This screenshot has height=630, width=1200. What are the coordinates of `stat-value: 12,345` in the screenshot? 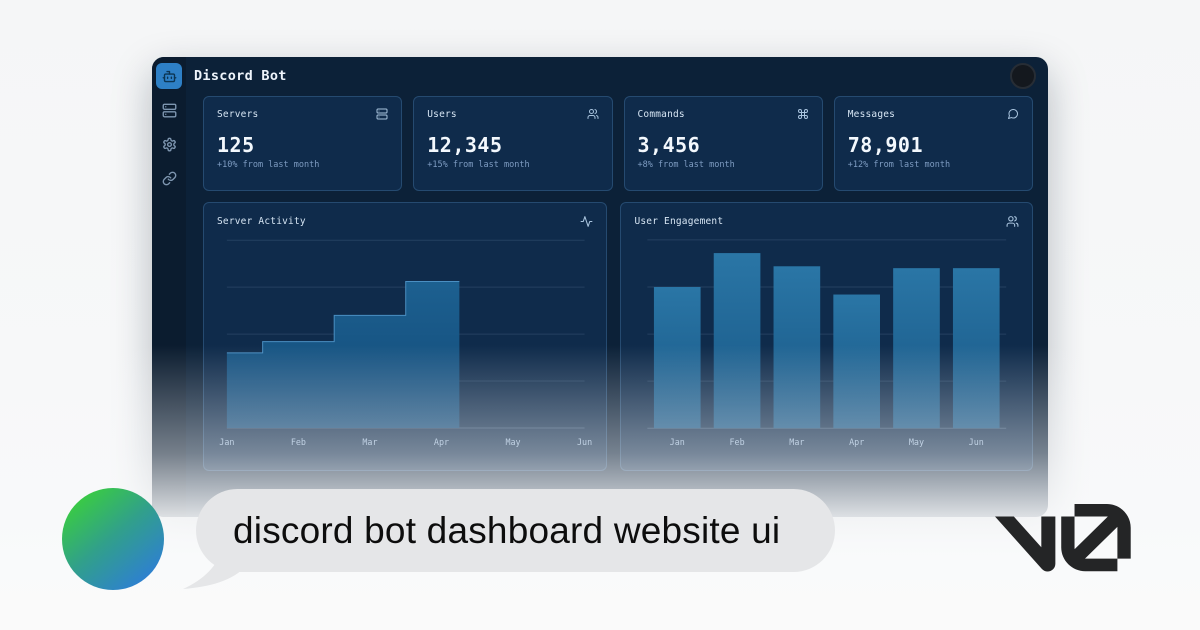 It's located at (465, 145).